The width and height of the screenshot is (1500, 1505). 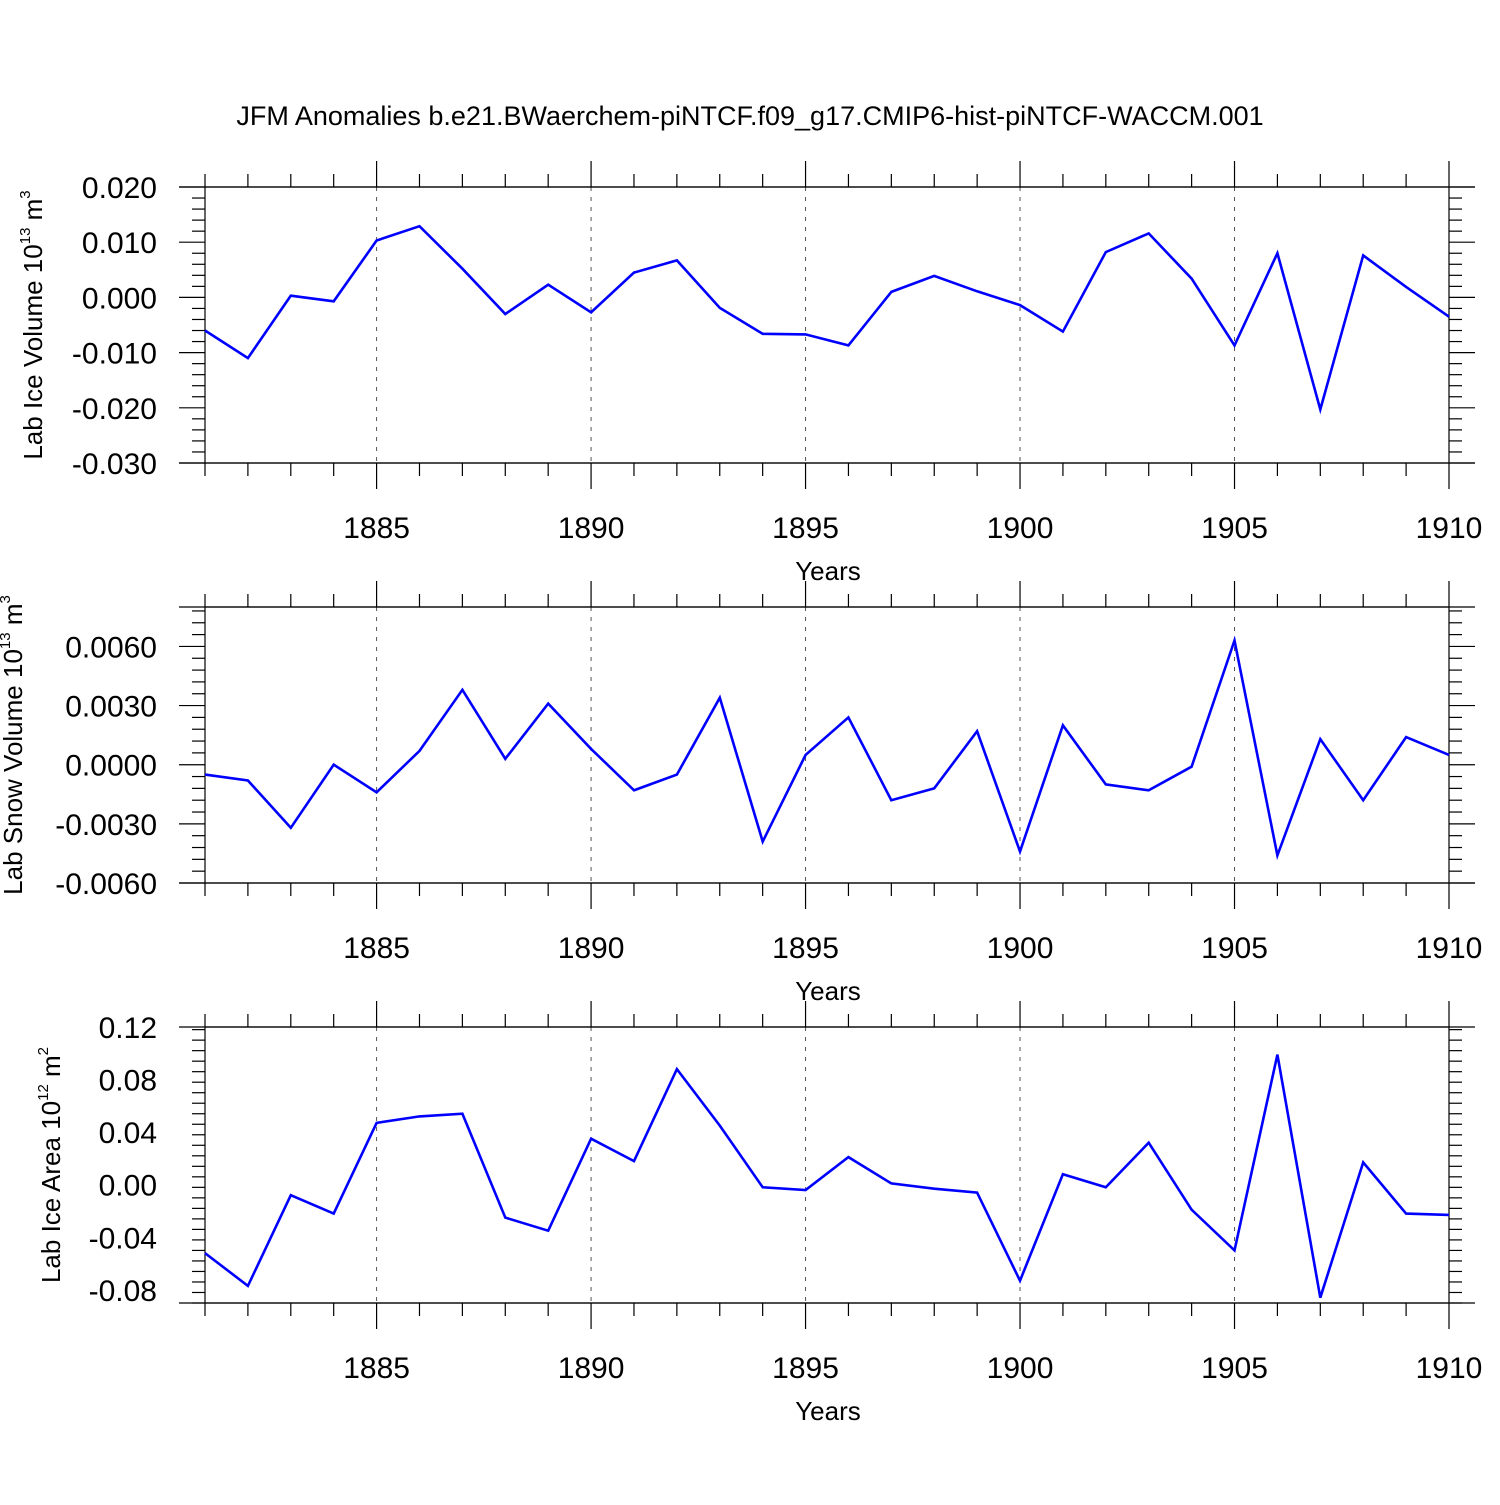 I want to click on y-tick-label: 0.00, so click(x=128, y=1186).